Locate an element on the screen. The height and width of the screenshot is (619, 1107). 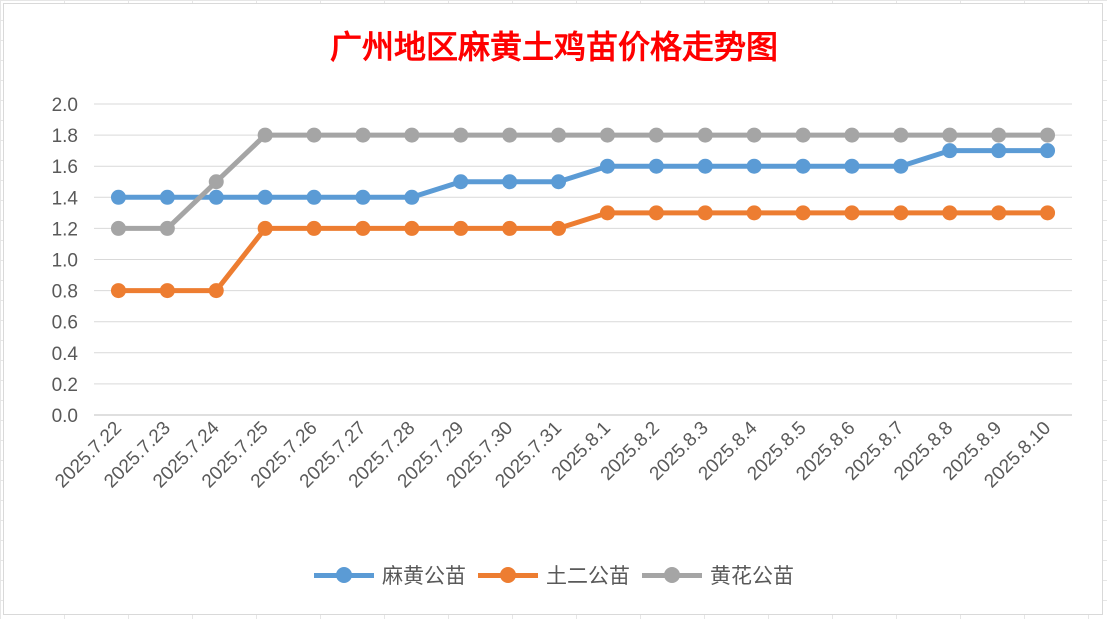
y-tick-label: 0.2 is located at coordinates (65, 385).